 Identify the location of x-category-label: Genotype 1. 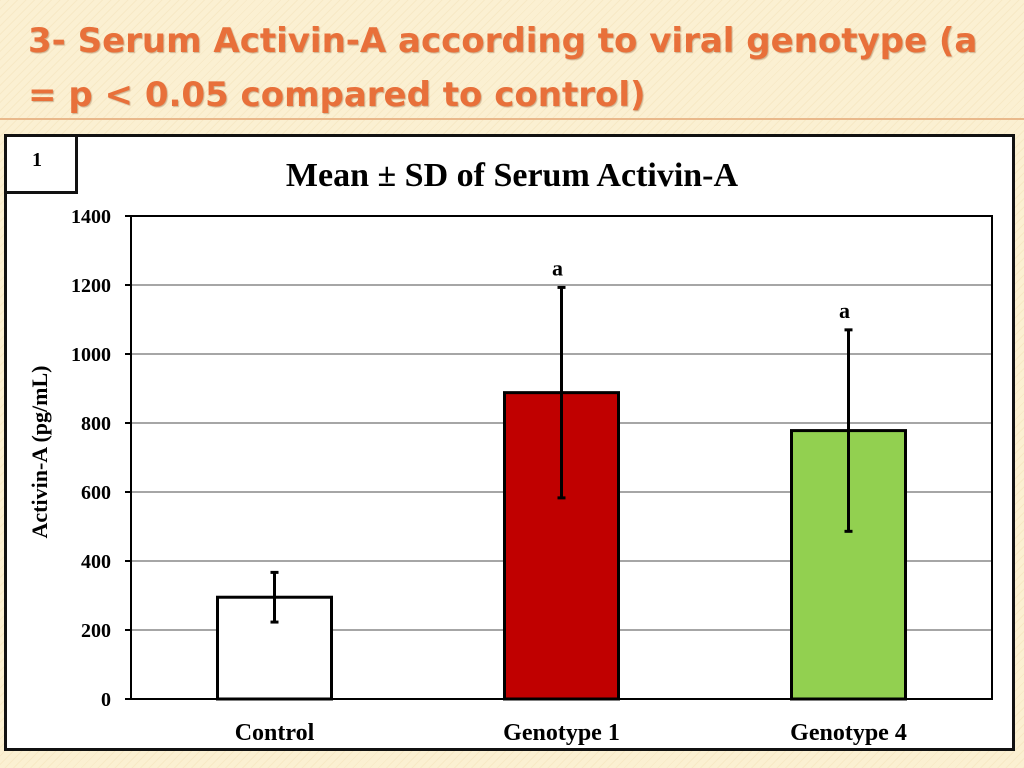
(561, 733).